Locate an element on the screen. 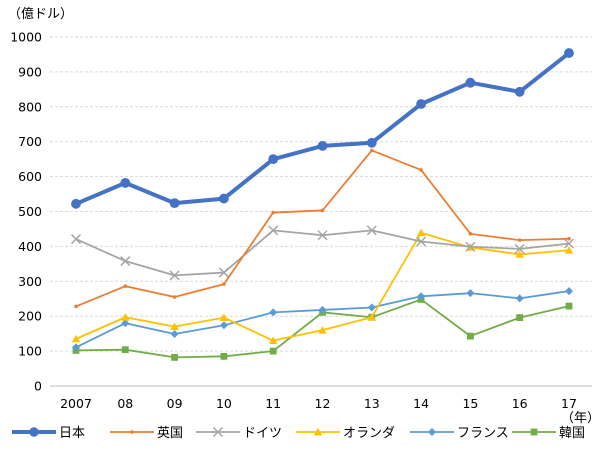 This screenshot has height=451, width=603. legend-item: フランス is located at coordinates (459, 433).